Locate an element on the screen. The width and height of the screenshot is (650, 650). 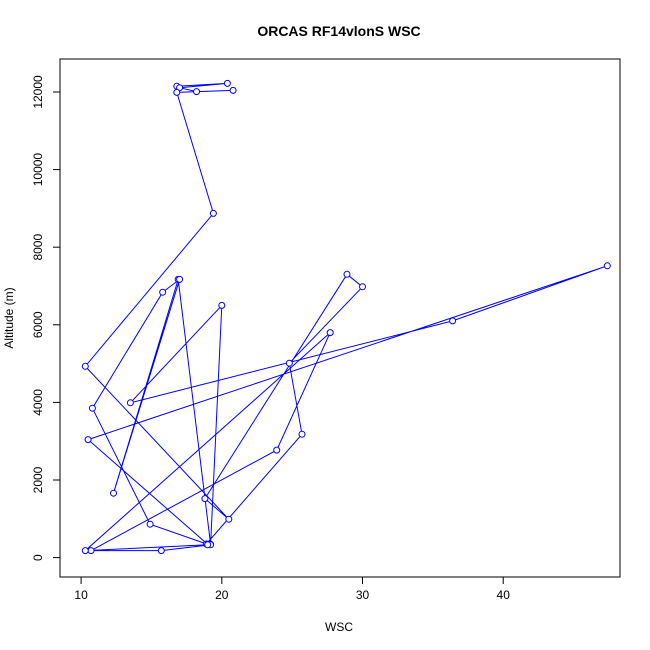
chart-title: ORCAS RF14vlonS WSC is located at coordinates (338, 31).